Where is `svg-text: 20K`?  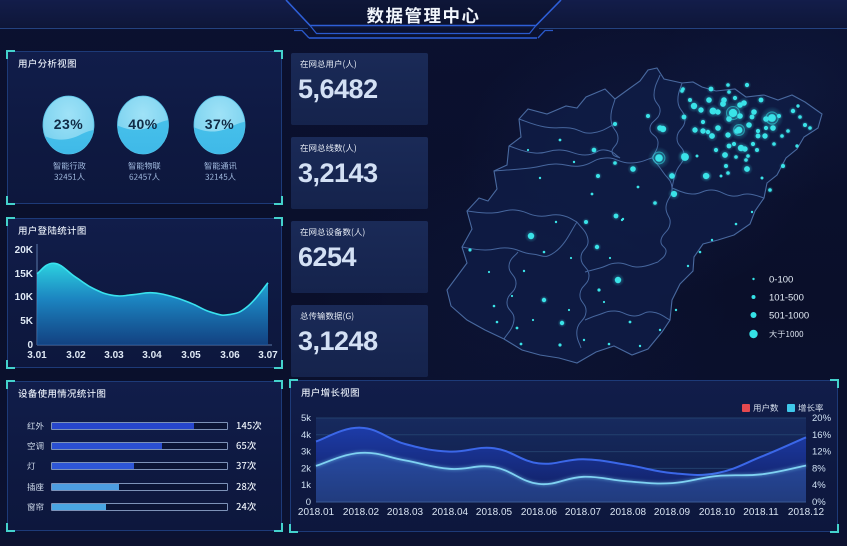 svg-text: 20K is located at coordinates (24, 250).